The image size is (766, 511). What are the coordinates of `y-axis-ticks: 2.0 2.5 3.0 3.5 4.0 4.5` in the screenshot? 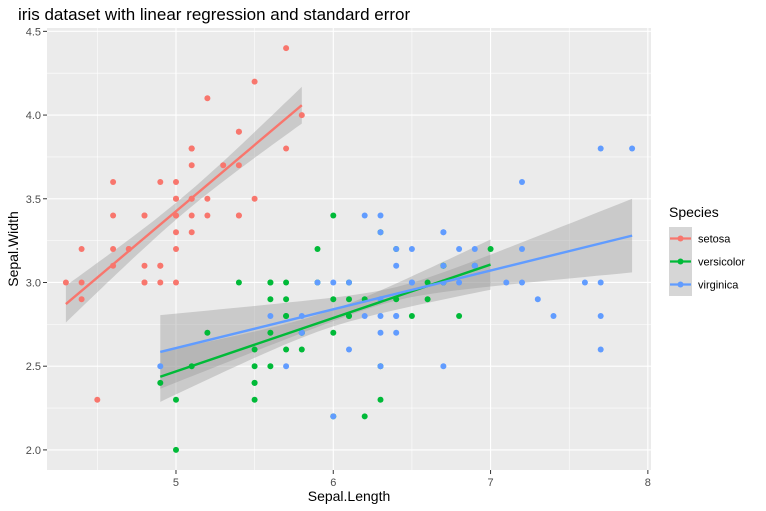 It's located at (36, 241).